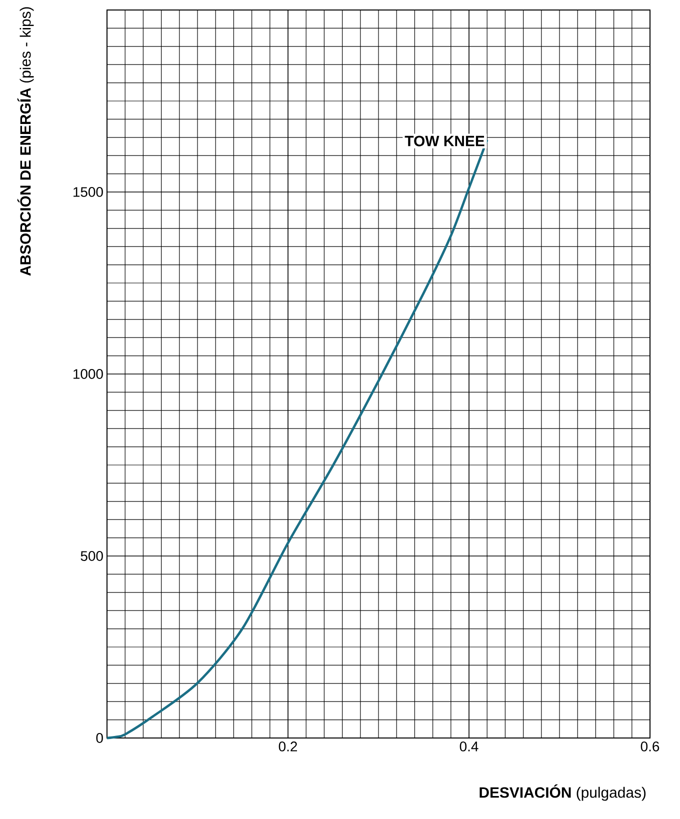 This screenshot has height=819, width=680. Describe the element at coordinates (563, 792) in the screenshot. I see `x-axis-title: DESVIACIÓN (pulgadas)` at that location.